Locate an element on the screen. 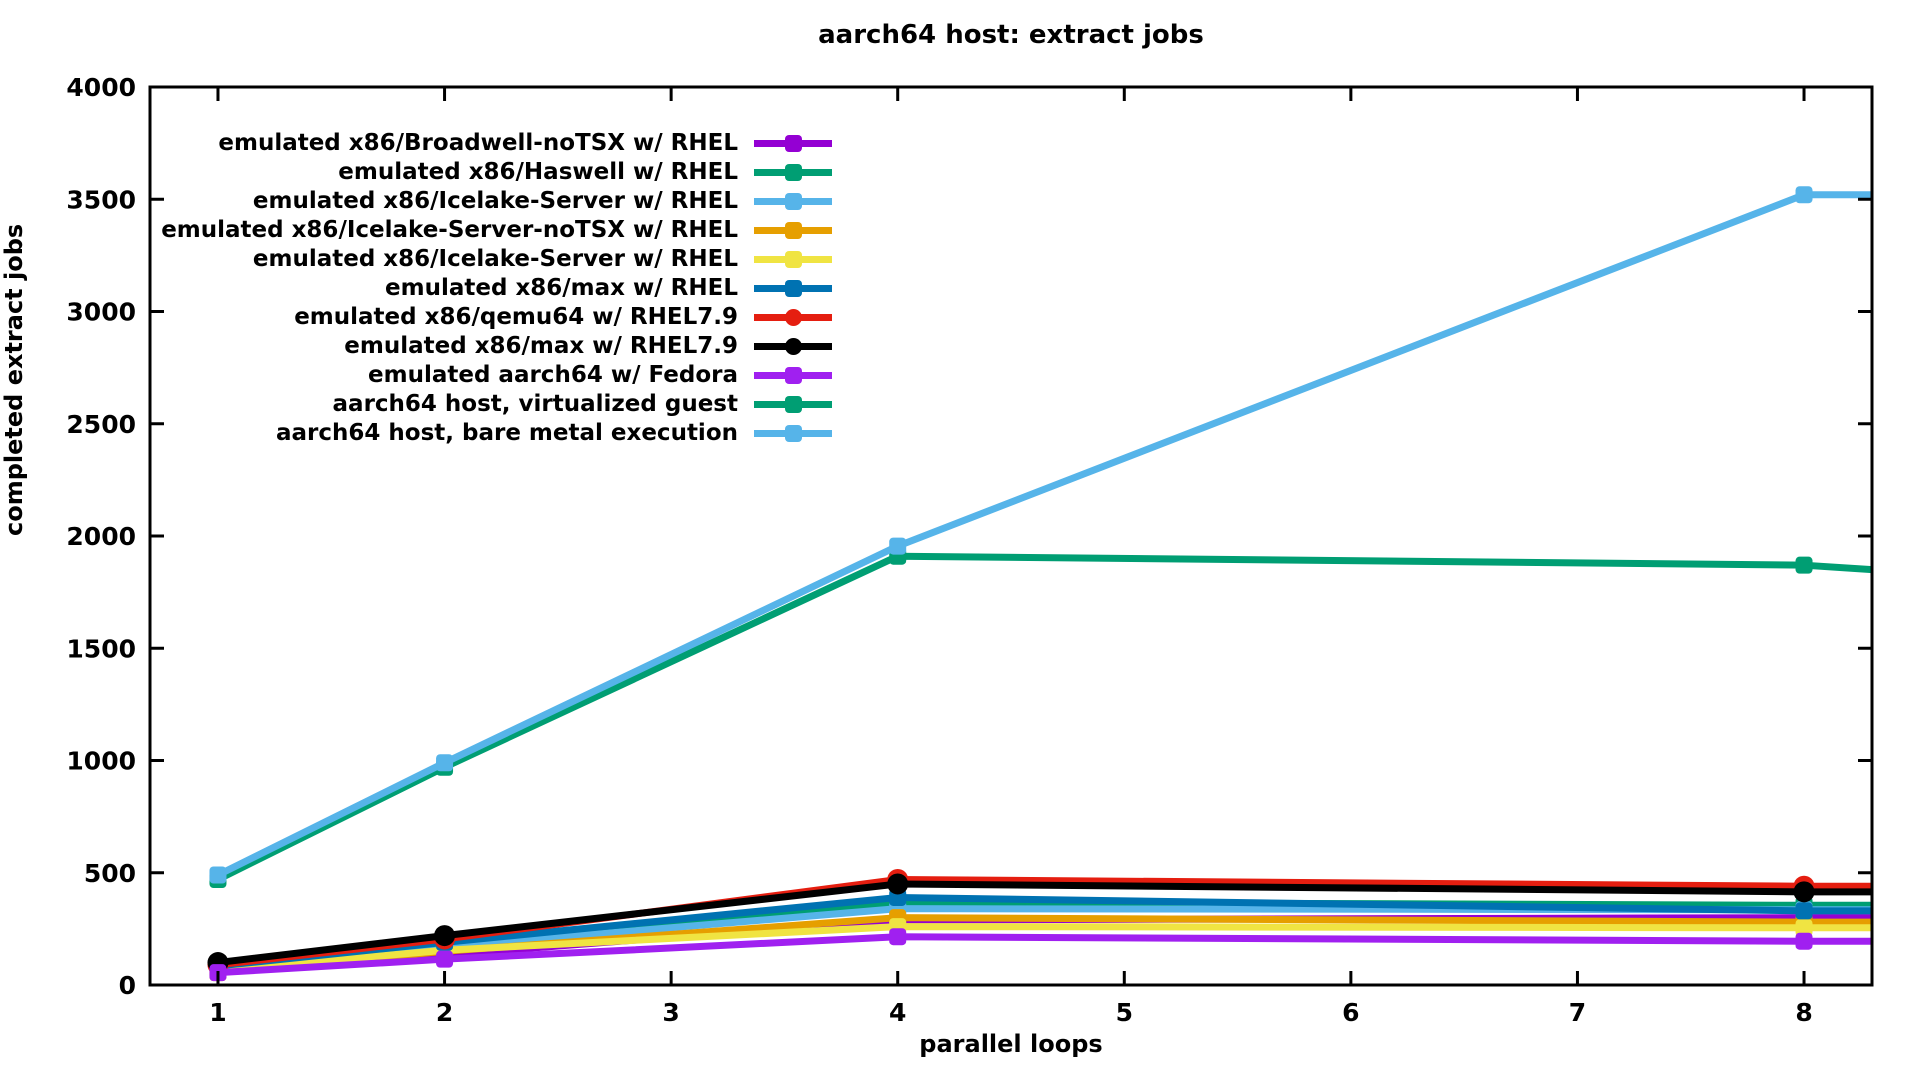 The image size is (1920, 1080). x-tick-label: 8 is located at coordinates (1803, 1012).